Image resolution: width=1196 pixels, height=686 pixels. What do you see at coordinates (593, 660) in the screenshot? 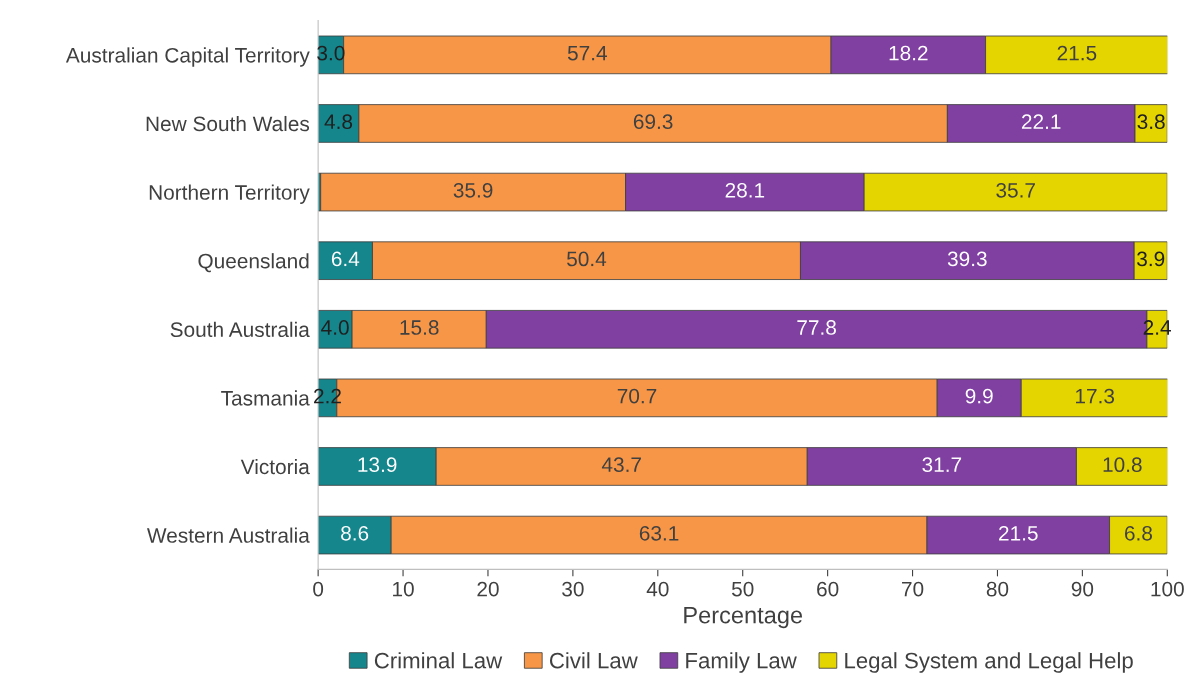
I see `legend-label: Civil Law` at bounding box center [593, 660].